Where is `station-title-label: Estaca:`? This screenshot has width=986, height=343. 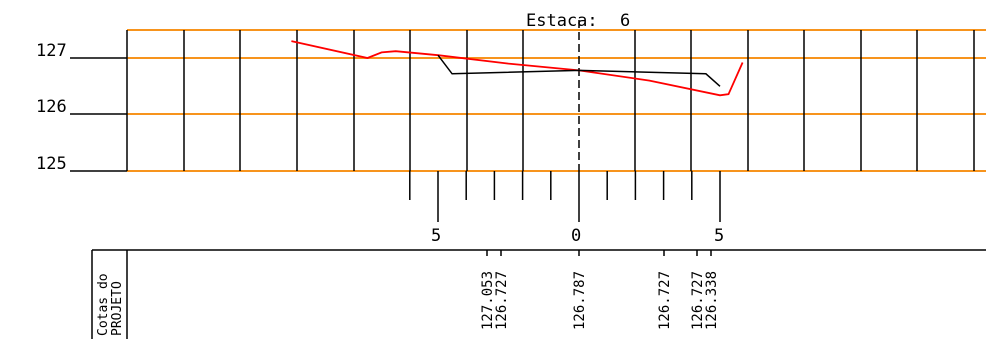
station-title-label: Estaca: is located at coordinates (562, 21).